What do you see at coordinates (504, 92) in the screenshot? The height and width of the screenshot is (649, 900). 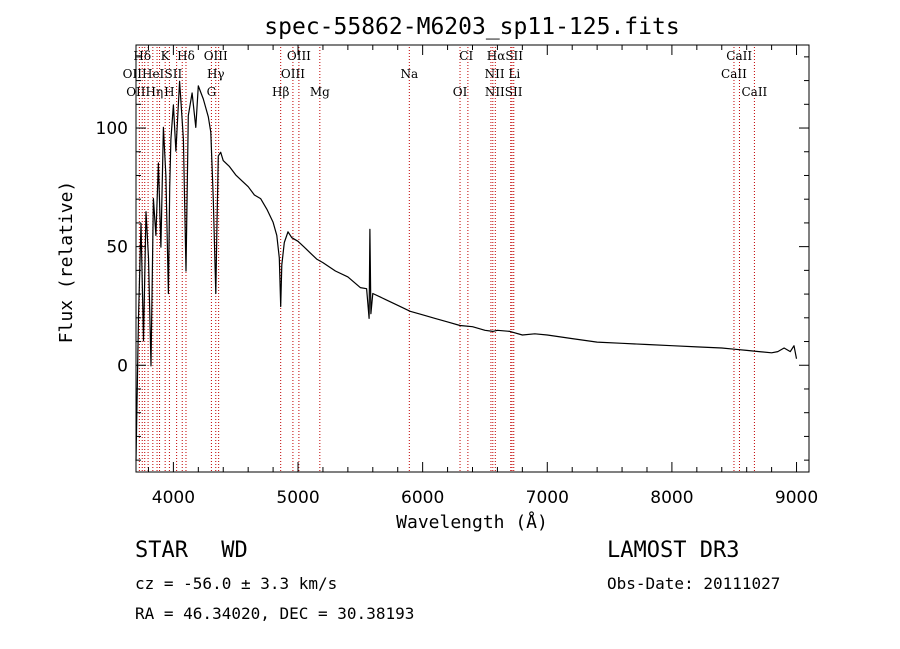 I see `line-label: NIISII` at bounding box center [504, 92].